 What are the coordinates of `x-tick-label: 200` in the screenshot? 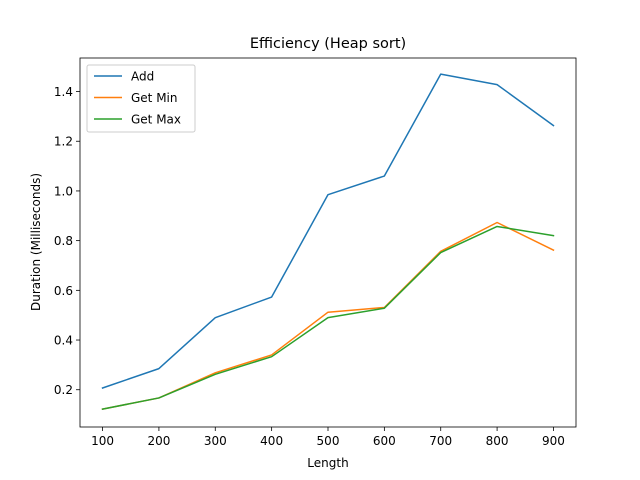 It's located at (158, 441).